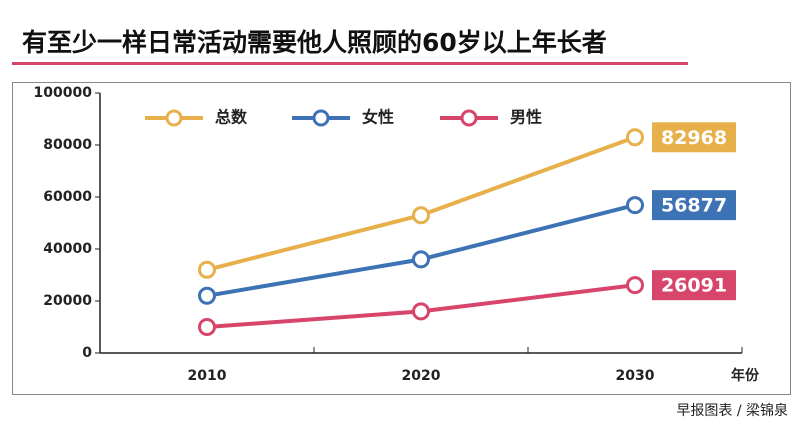 This screenshot has width=800, height=426. What do you see at coordinates (421, 376) in the screenshot?
I see `x-tick-label: 2020` at bounding box center [421, 376].